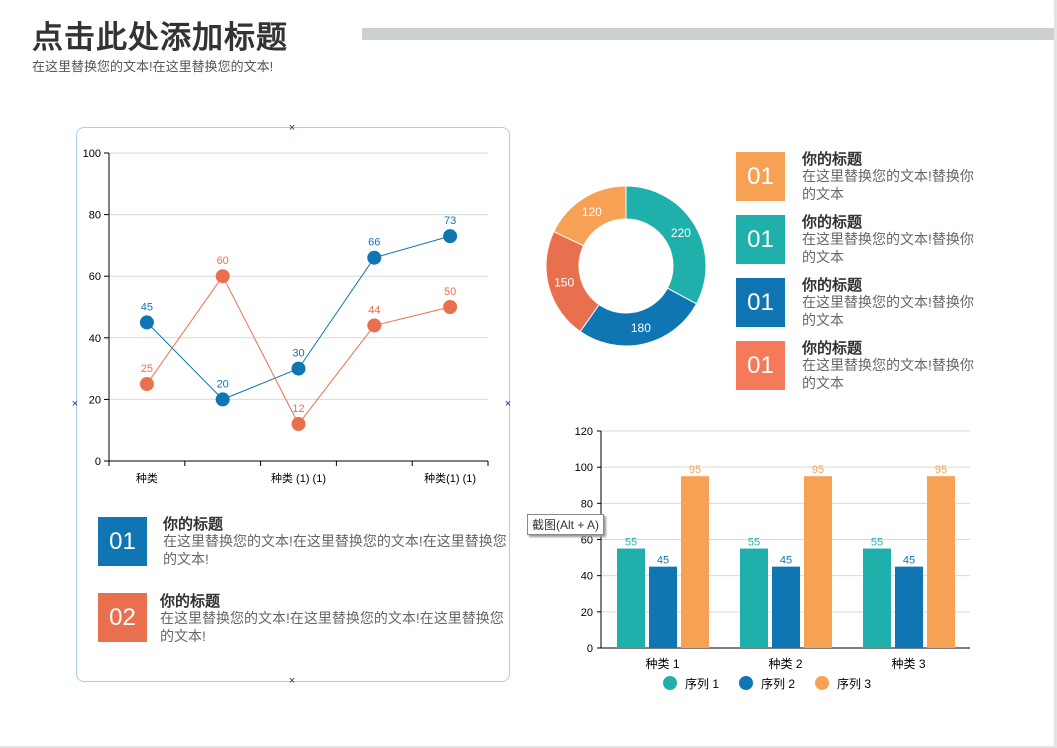  I want to click on slice-label: 150, so click(564, 282).